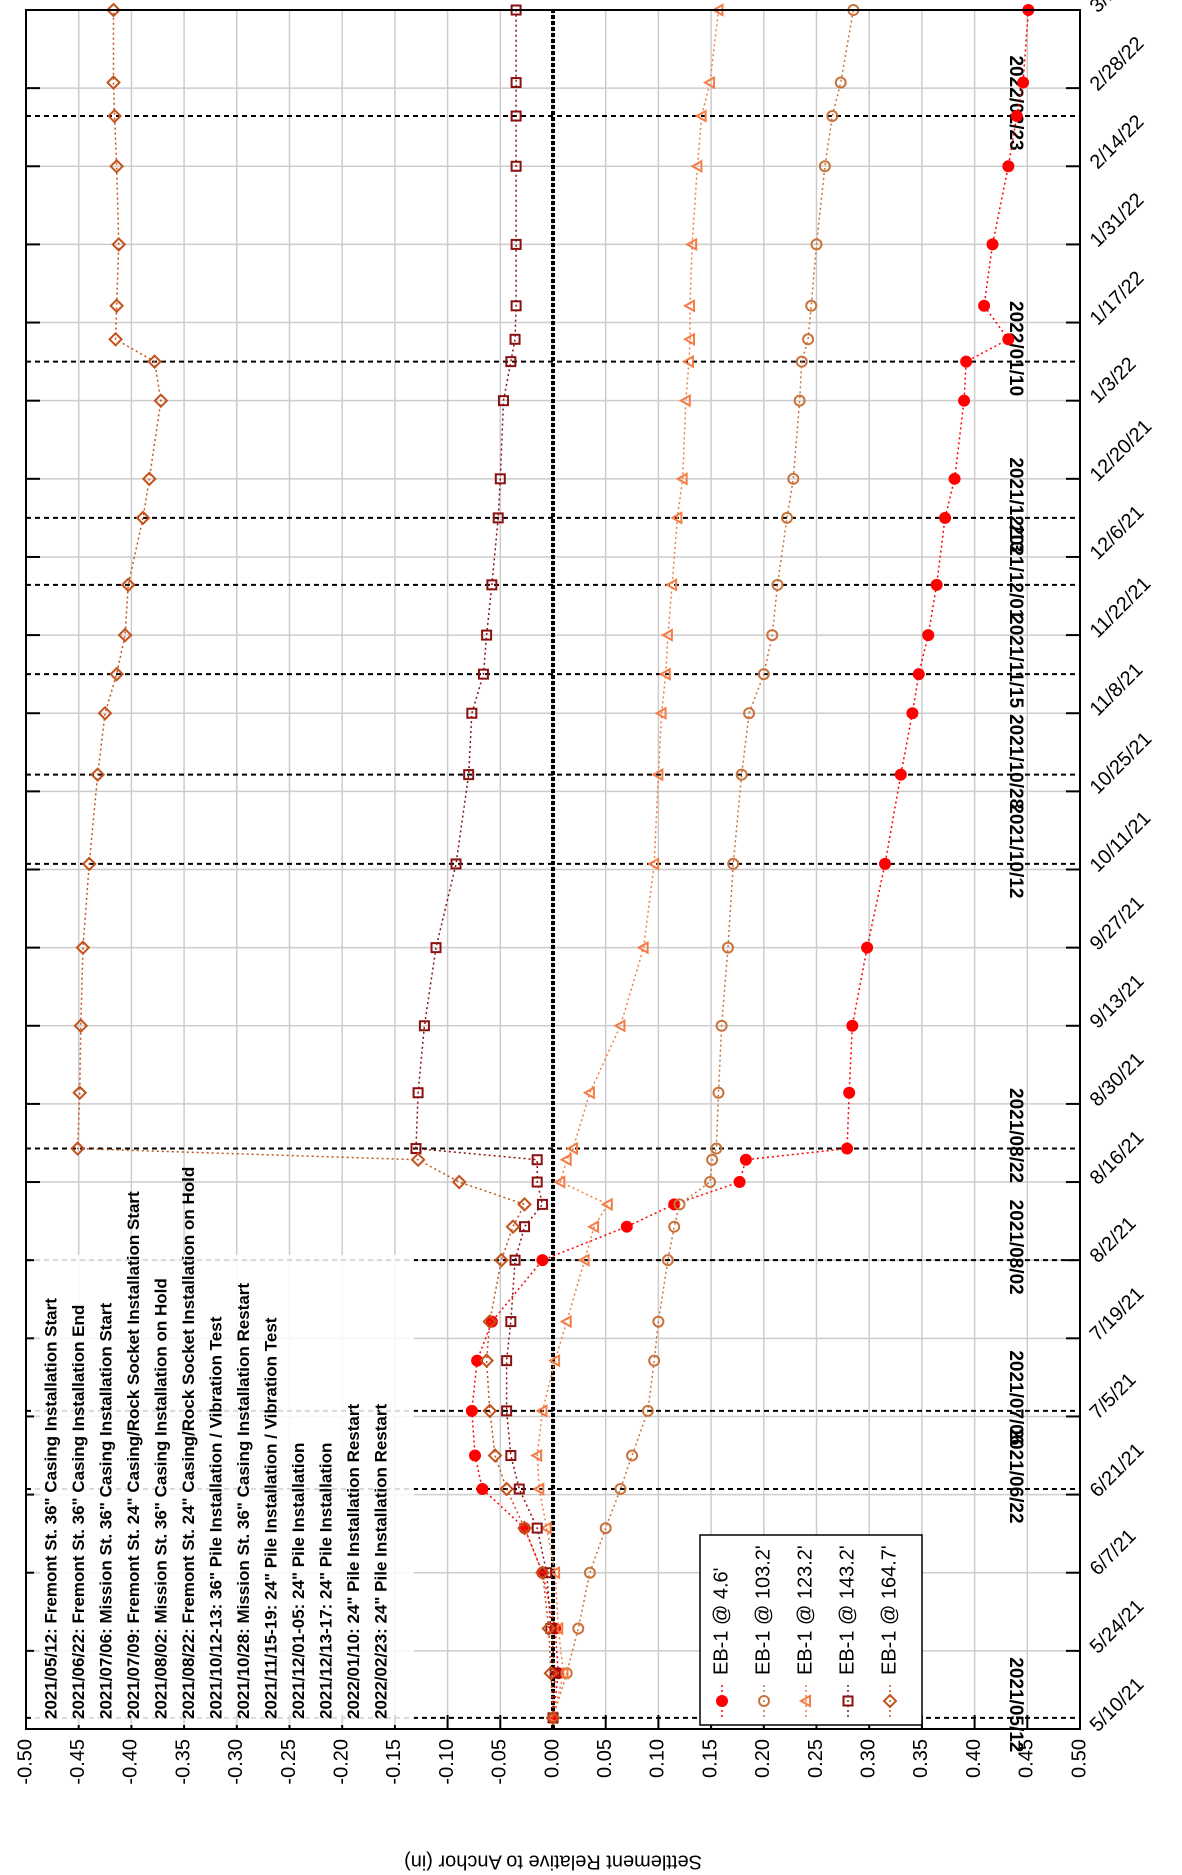 The height and width of the screenshot is (1875, 1182). What do you see at coordinates (1117, 220) in the screenshot?
I see `x-tick-label: 1/31/22` at bounding box center [1117, 220].